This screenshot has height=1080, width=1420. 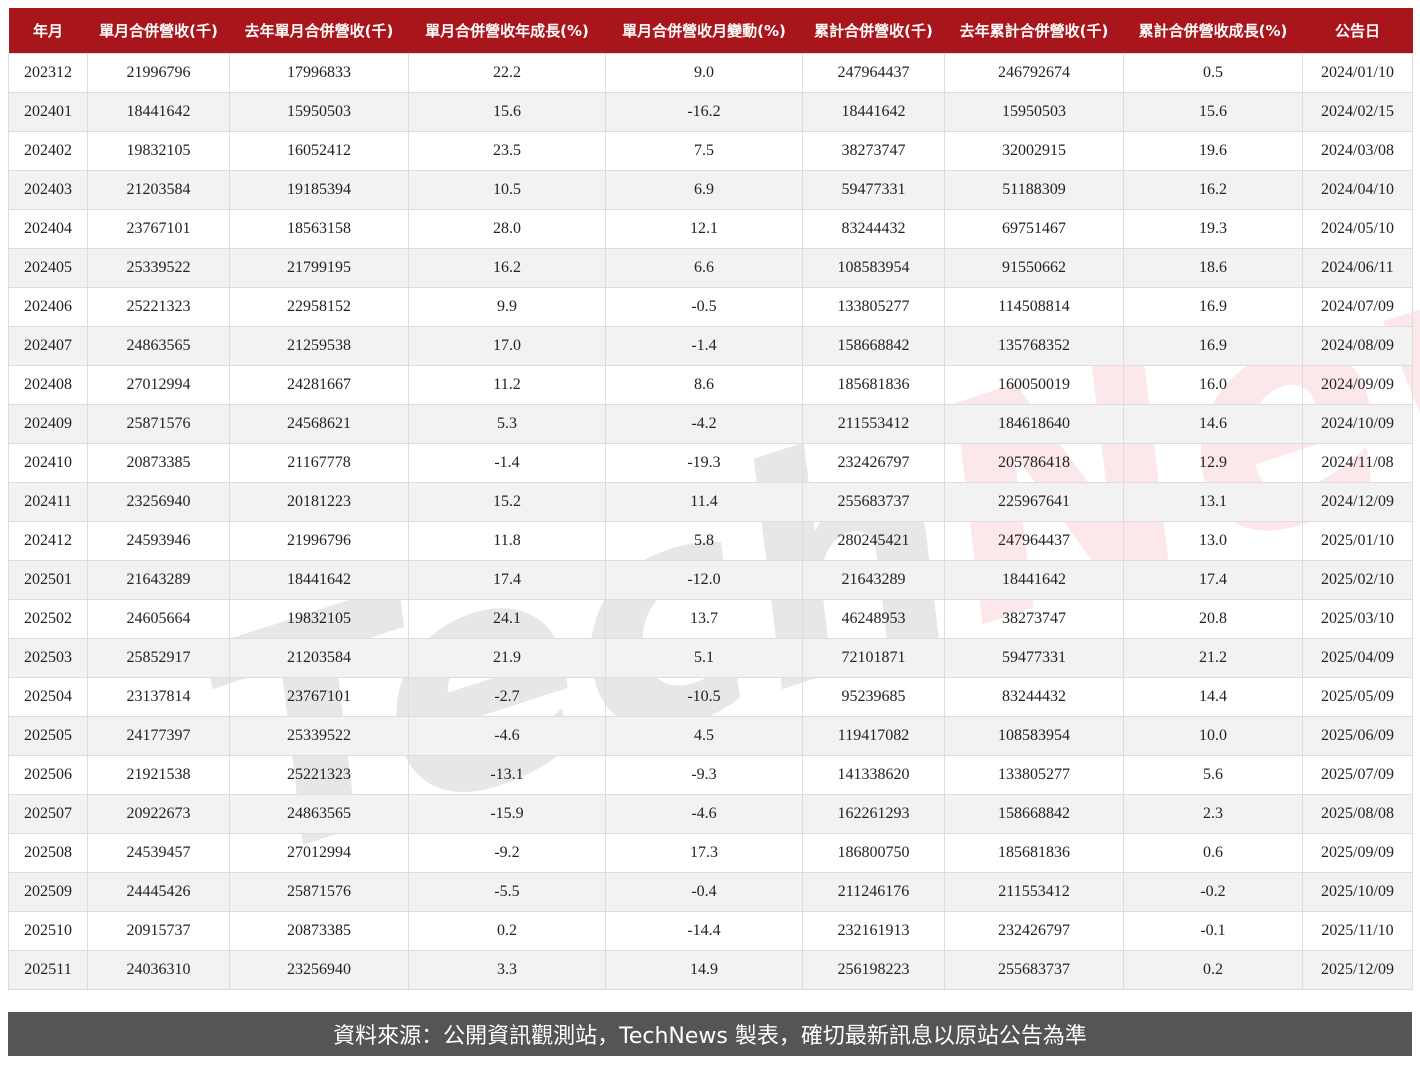 I want to click on table-cell: 23256940, so click(x=158, y=502).